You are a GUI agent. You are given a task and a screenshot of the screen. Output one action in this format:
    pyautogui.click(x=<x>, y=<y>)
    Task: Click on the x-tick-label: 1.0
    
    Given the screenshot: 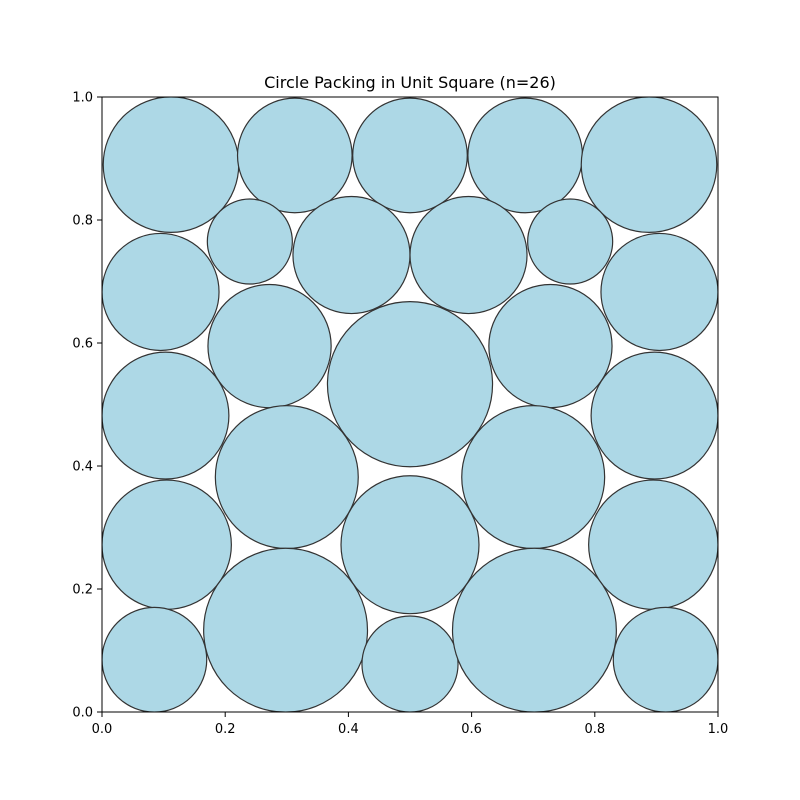 What is the action you would take?
    pyautogui.click(x=718, y=729)
    